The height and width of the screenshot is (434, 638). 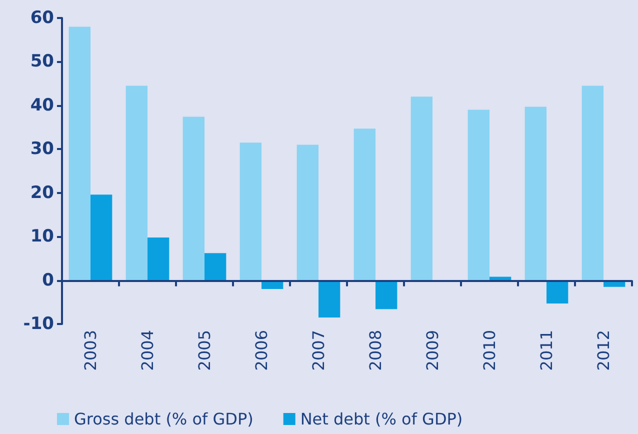 I want to click on x-tick-label: 2010, so click(x=489, y=350).